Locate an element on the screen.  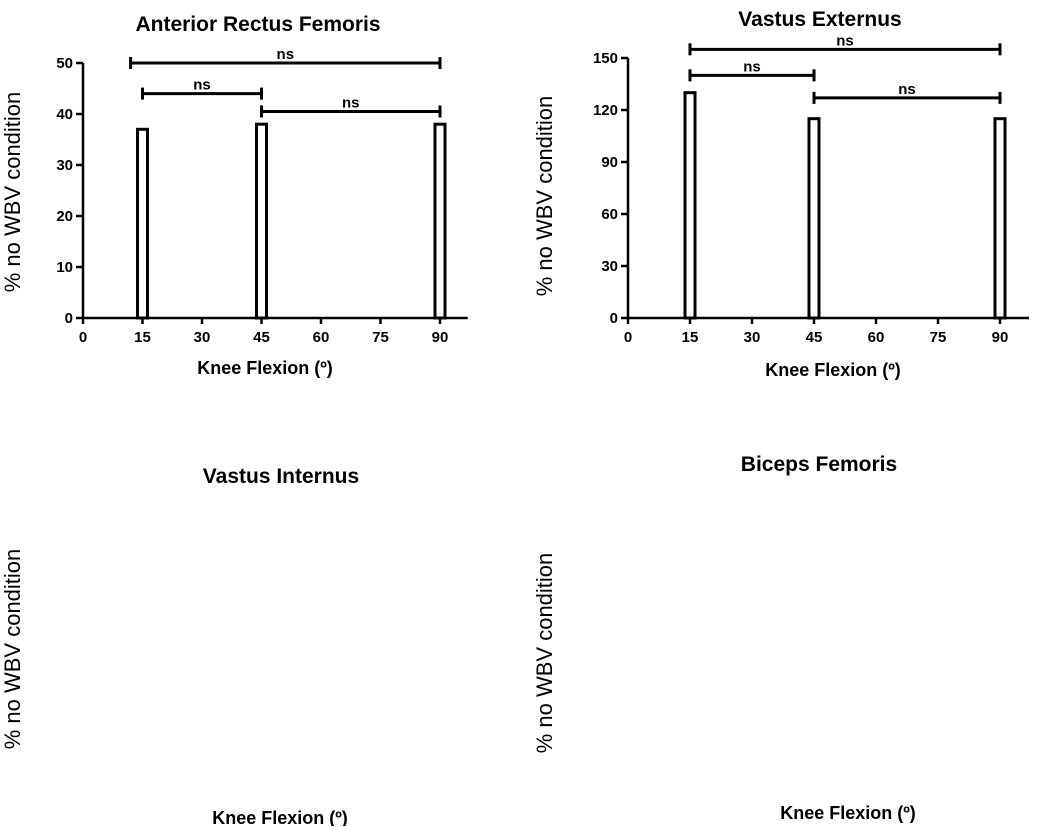
chart-title: Vastus Externus is located at coordinates (819, 19).